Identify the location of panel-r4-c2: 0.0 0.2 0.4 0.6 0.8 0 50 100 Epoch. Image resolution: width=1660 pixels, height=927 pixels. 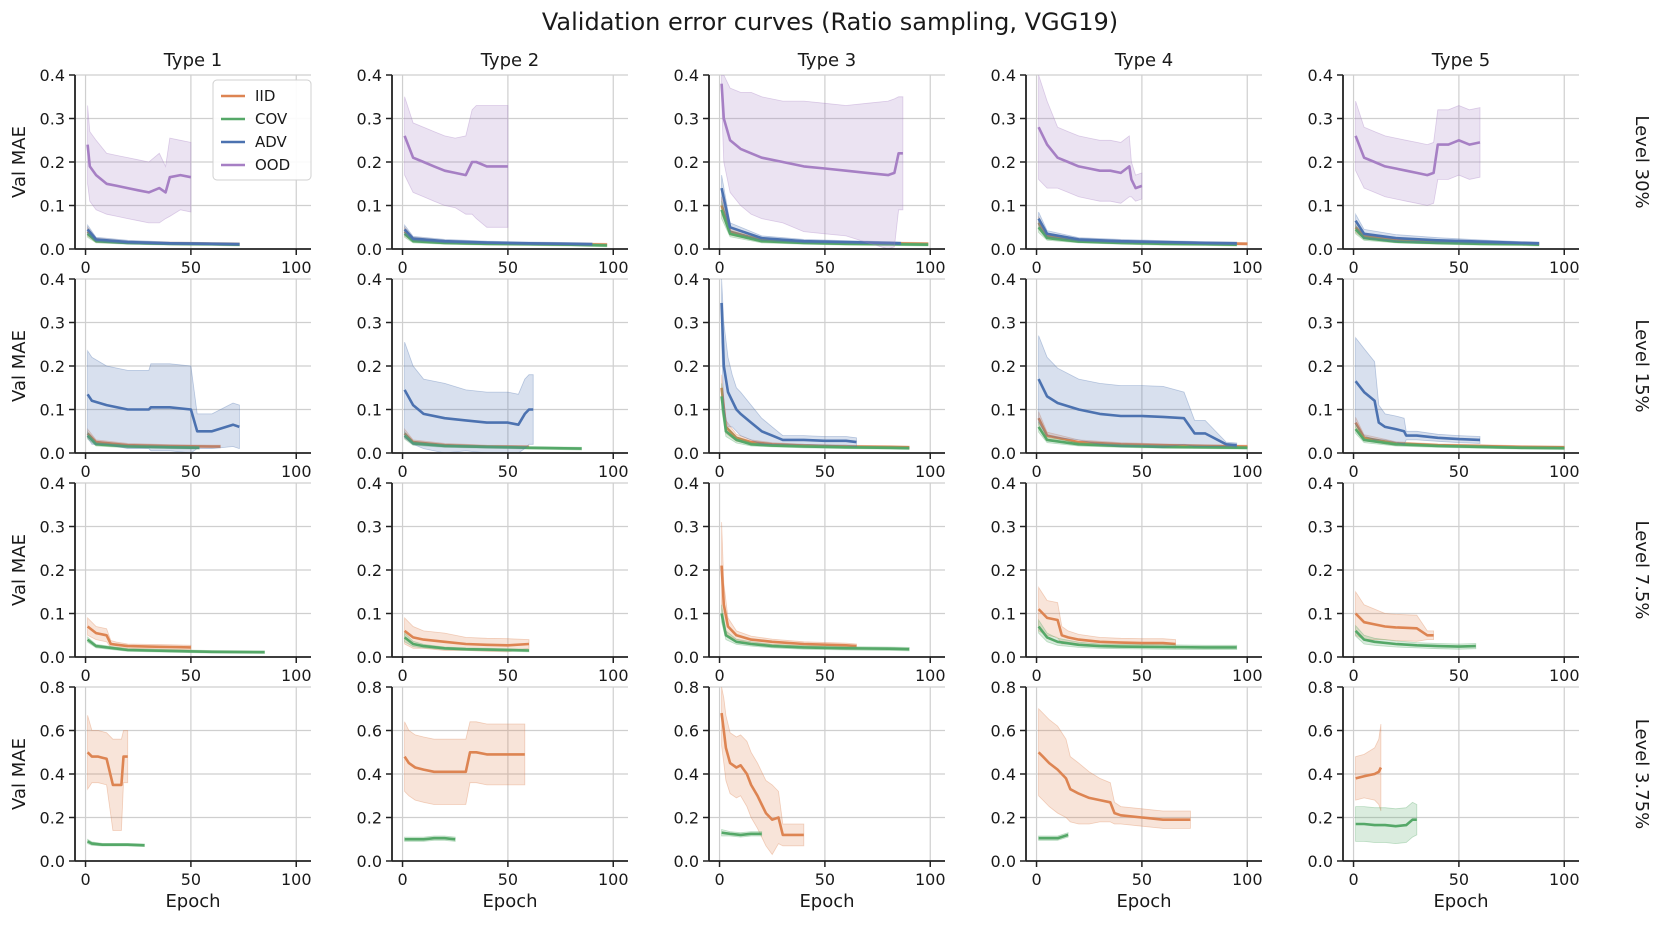
(493, 795).